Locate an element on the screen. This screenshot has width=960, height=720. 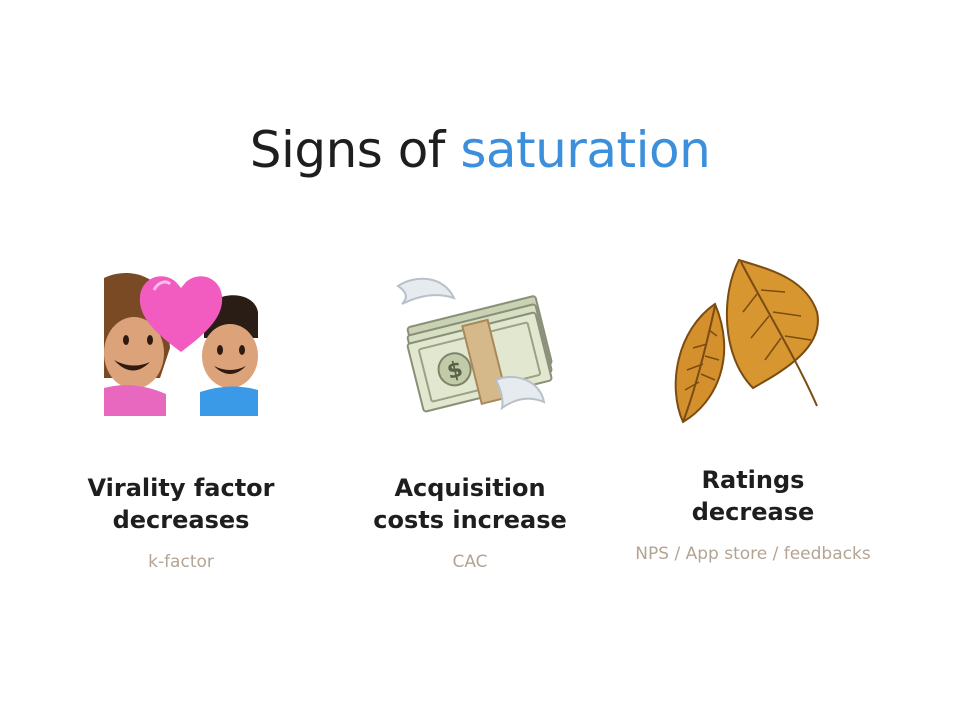
couple-with-heart-icon is located at coordinates (181, 344).